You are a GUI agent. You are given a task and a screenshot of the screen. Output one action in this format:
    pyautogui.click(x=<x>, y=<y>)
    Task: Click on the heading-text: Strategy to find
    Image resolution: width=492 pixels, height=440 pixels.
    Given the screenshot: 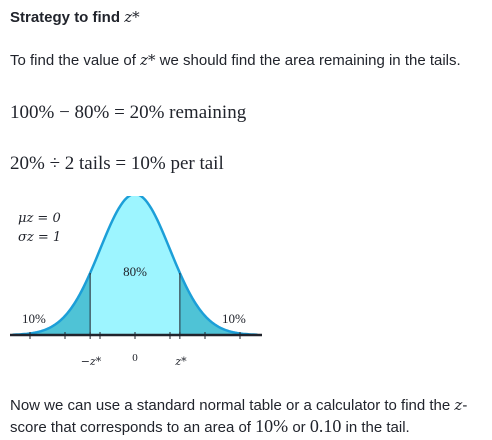 What is the action you would take?
    pyautogui.click(x=65, y=17)
    